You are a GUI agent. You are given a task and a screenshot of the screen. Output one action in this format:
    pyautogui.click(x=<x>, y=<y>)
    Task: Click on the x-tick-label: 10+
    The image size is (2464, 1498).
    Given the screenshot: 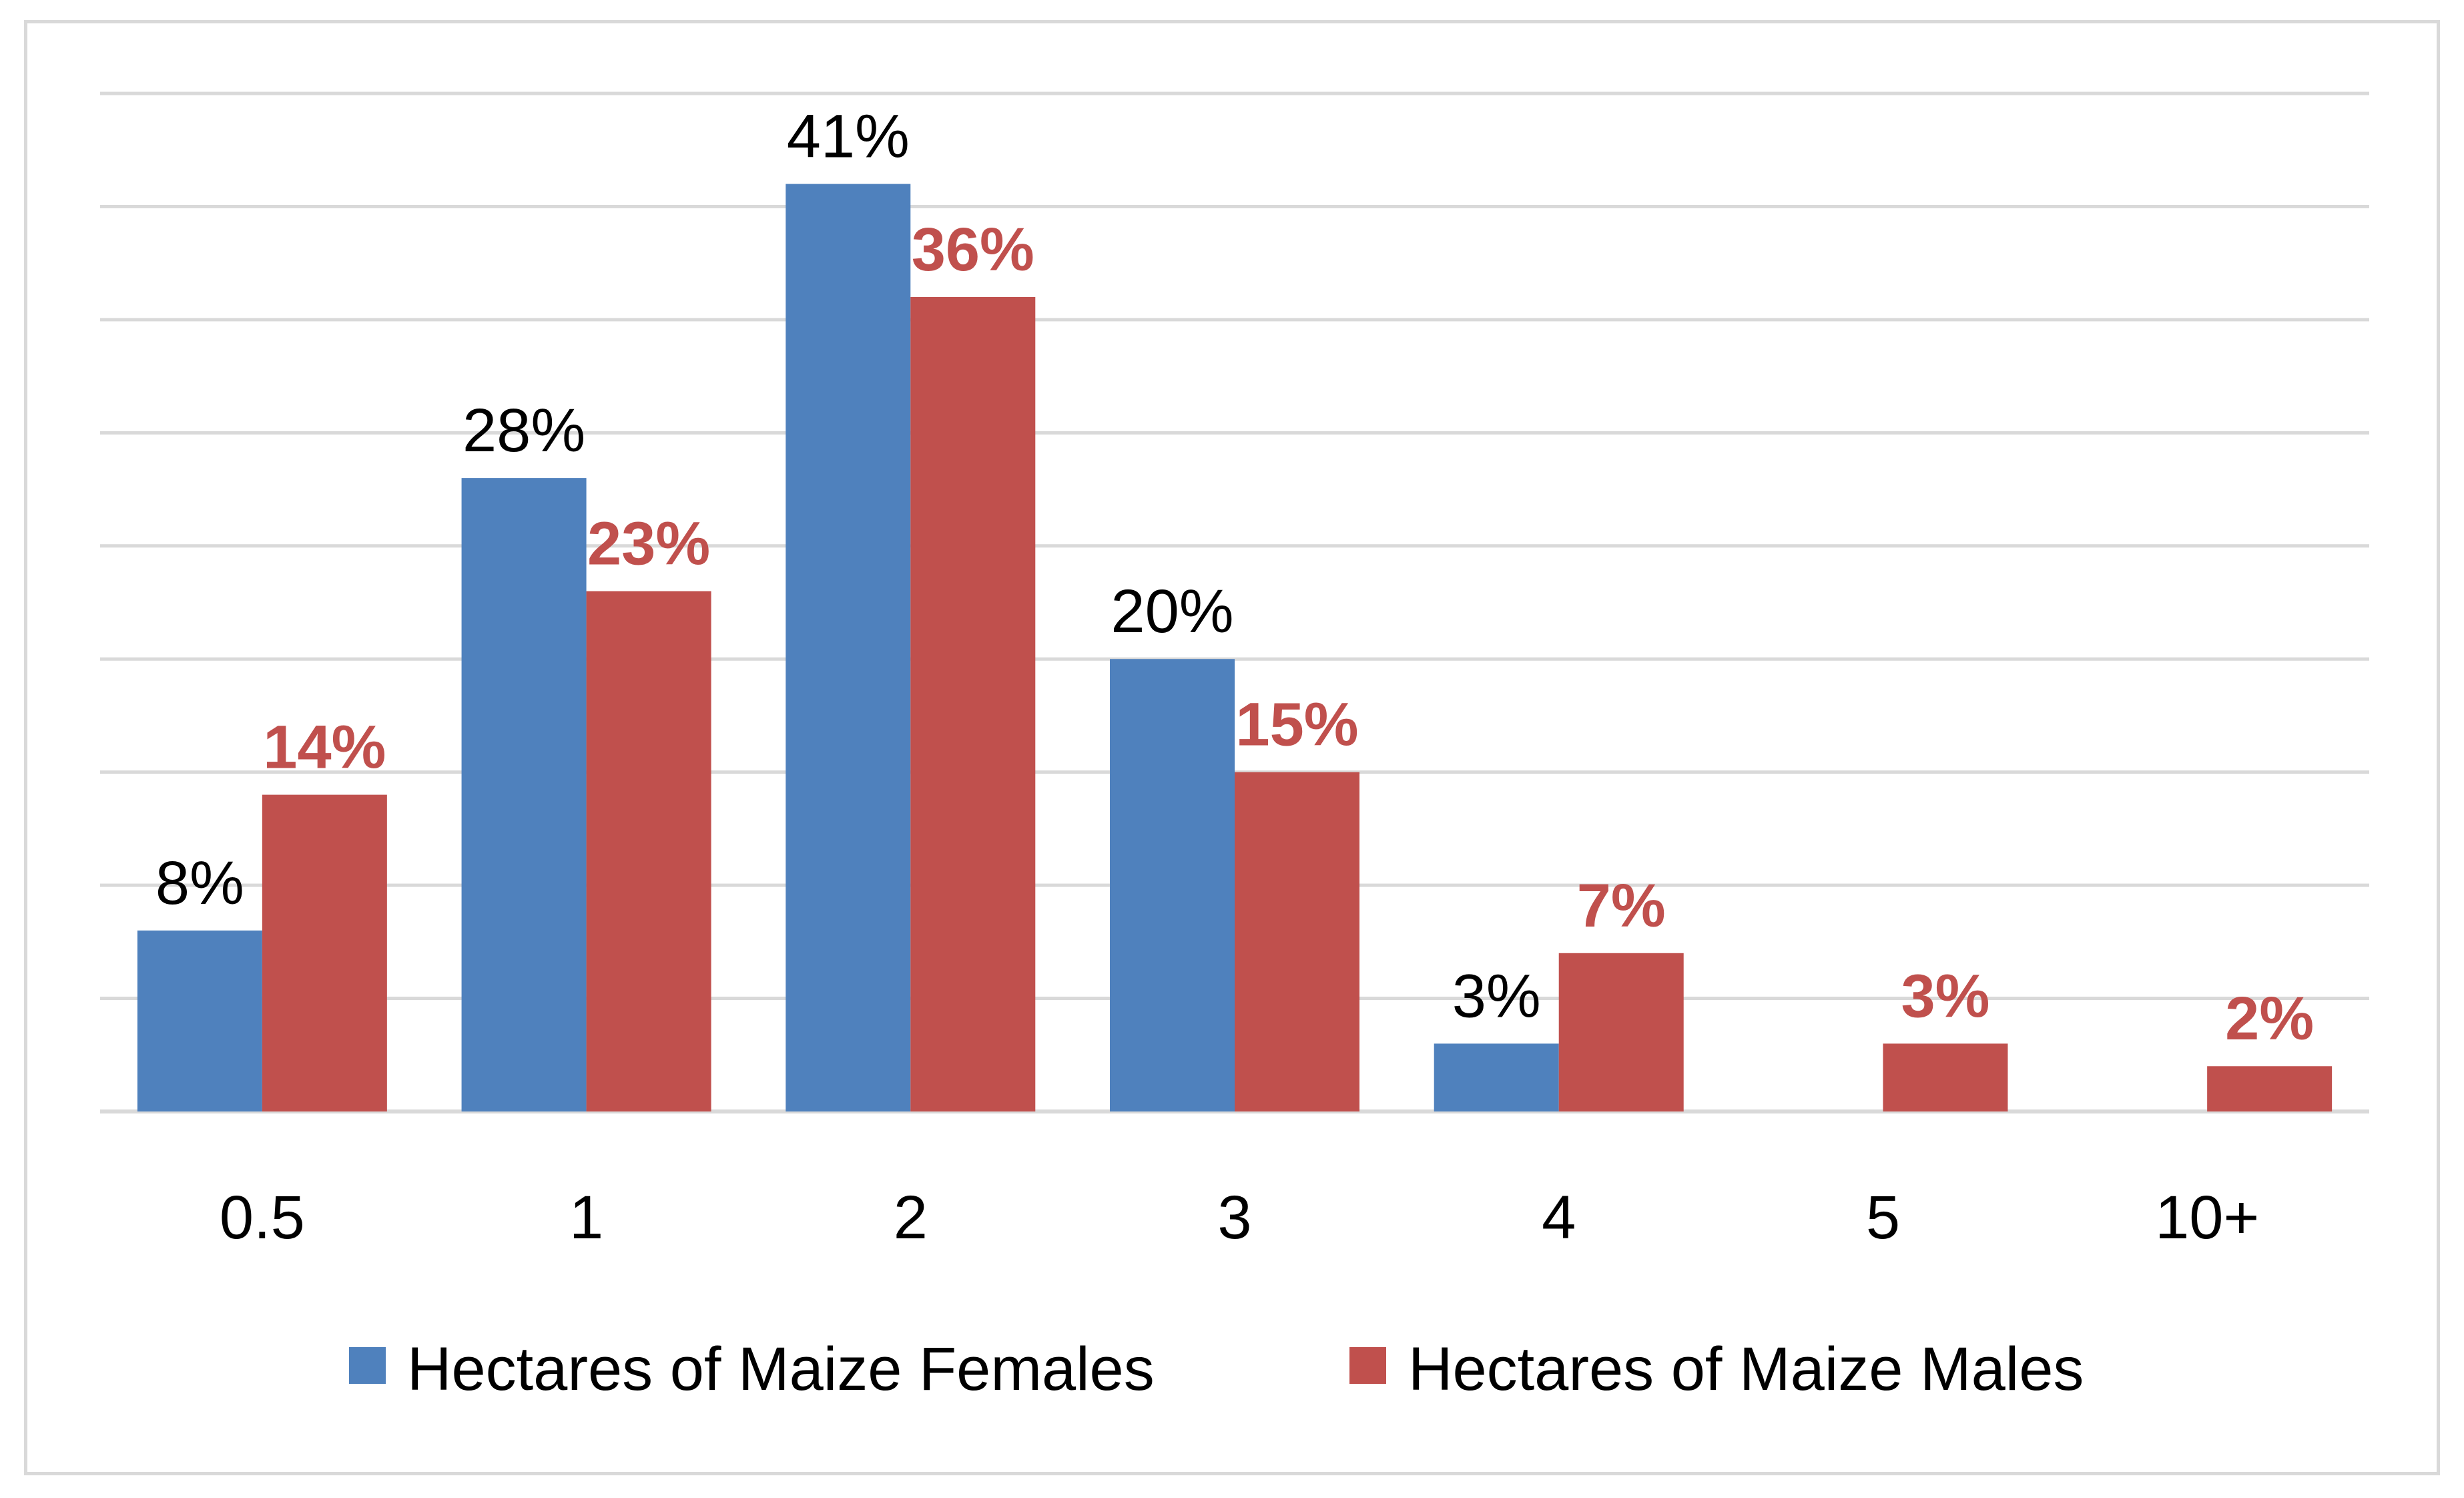 What is the action you would take?
    pyautogui.click(x=2207, y=1218)
    